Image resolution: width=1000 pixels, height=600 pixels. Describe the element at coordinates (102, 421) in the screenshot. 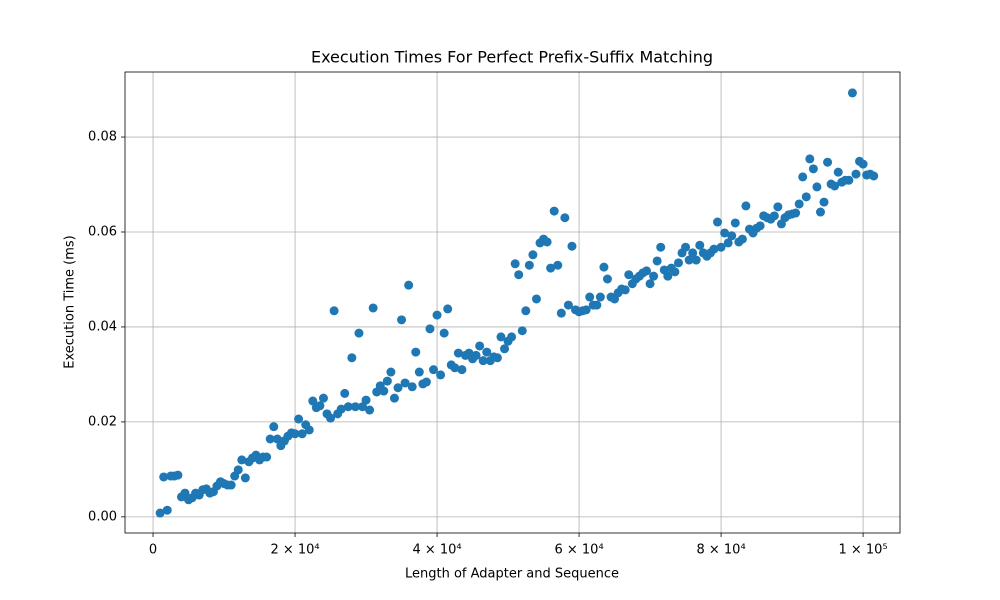

I see `y-tick-label: 0.02` at that location.